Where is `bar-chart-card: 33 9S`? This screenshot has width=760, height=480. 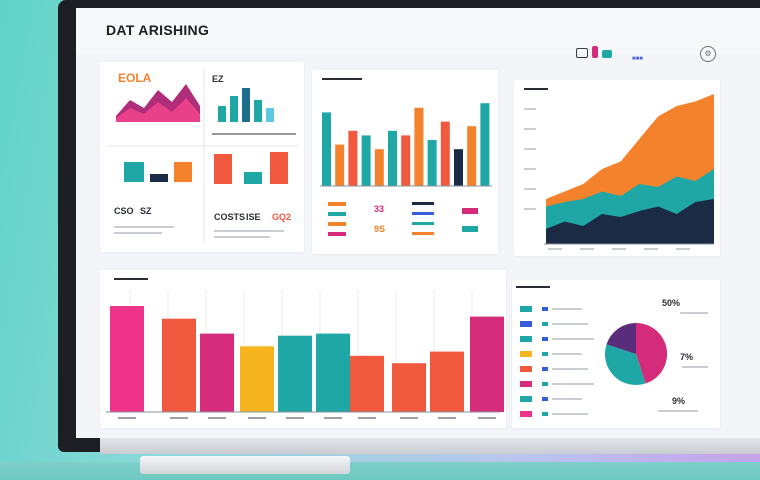 bar-chart-card: 33 9S is located at coordinates (405, 162).